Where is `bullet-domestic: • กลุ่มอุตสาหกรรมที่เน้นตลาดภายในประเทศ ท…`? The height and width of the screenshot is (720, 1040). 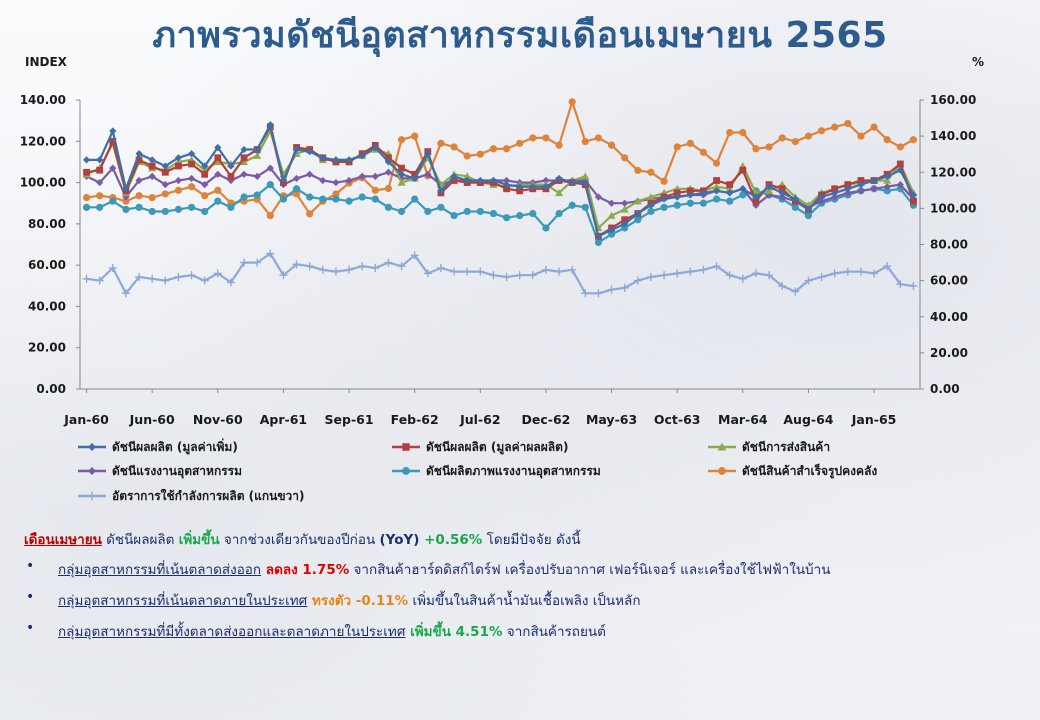 bullet-domestic: • กลุ่มอุตสาหกรรมที่เน้นตลาดภายในประเทศ ท… is located at coordinates (524, 600).